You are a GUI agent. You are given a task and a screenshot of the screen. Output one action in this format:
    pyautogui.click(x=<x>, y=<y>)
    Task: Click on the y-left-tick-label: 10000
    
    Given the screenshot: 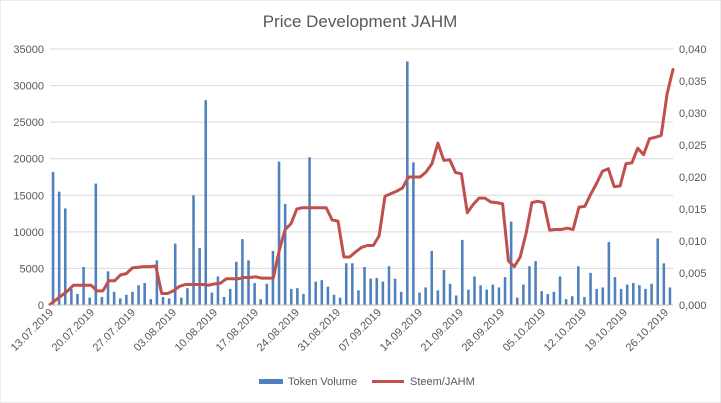 What is the action you would take?
    pyautogui.click(x=28, y=233)
    